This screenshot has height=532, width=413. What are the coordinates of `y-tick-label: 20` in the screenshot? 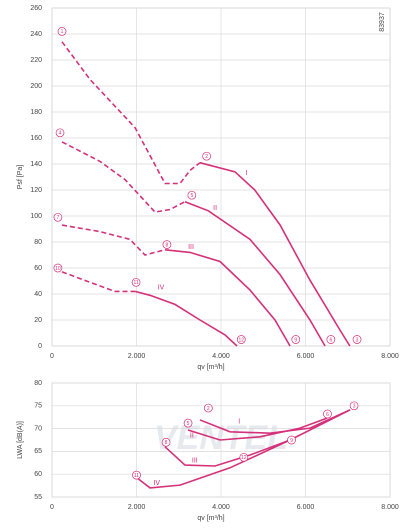 It's located at (38, 320).